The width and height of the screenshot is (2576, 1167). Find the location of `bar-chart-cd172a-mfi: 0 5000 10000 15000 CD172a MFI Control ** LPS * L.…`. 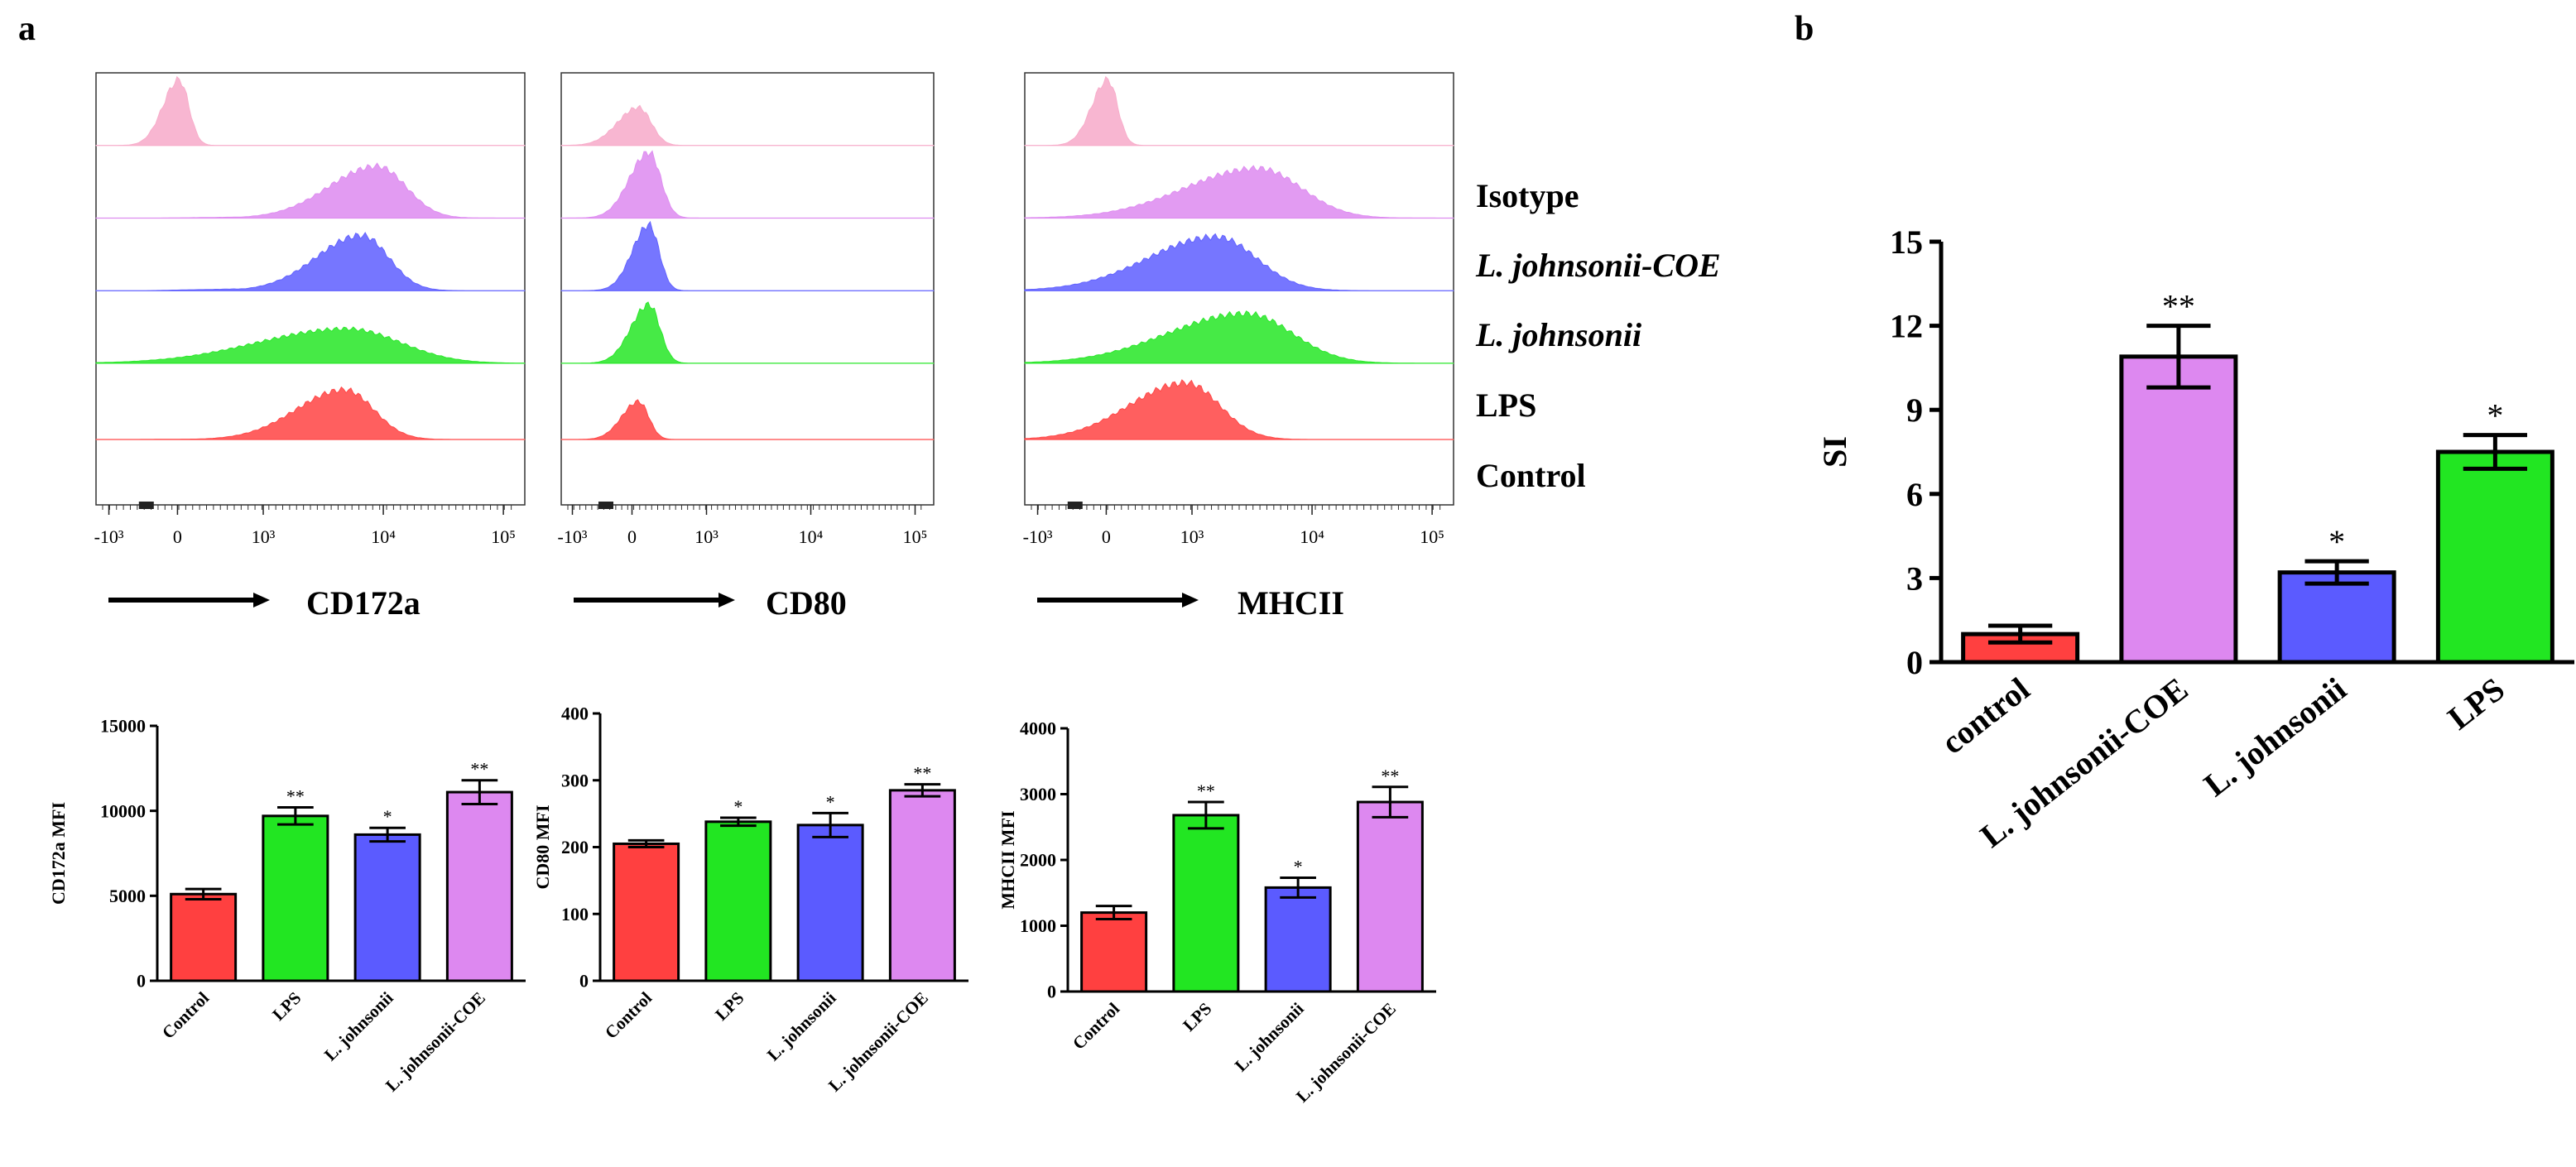

bar-chart-cd172a-mfi: 0 5000 10000 15000 CD172a MFI Control ** LPS * L.… is located at coordinates (287, 906).